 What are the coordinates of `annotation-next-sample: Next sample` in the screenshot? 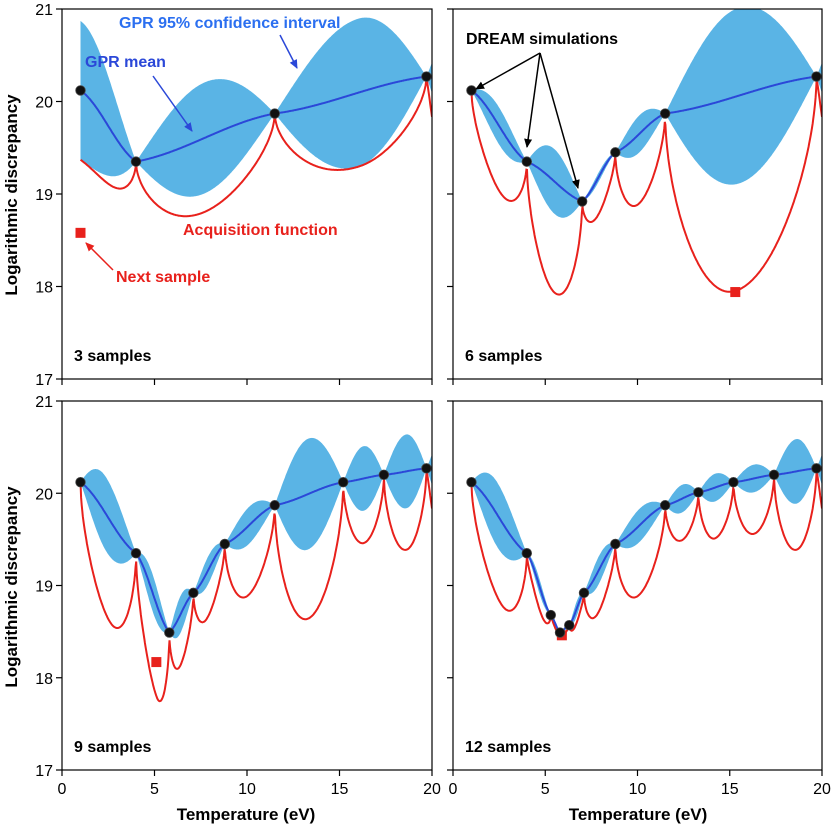 It's located at (163, 277).